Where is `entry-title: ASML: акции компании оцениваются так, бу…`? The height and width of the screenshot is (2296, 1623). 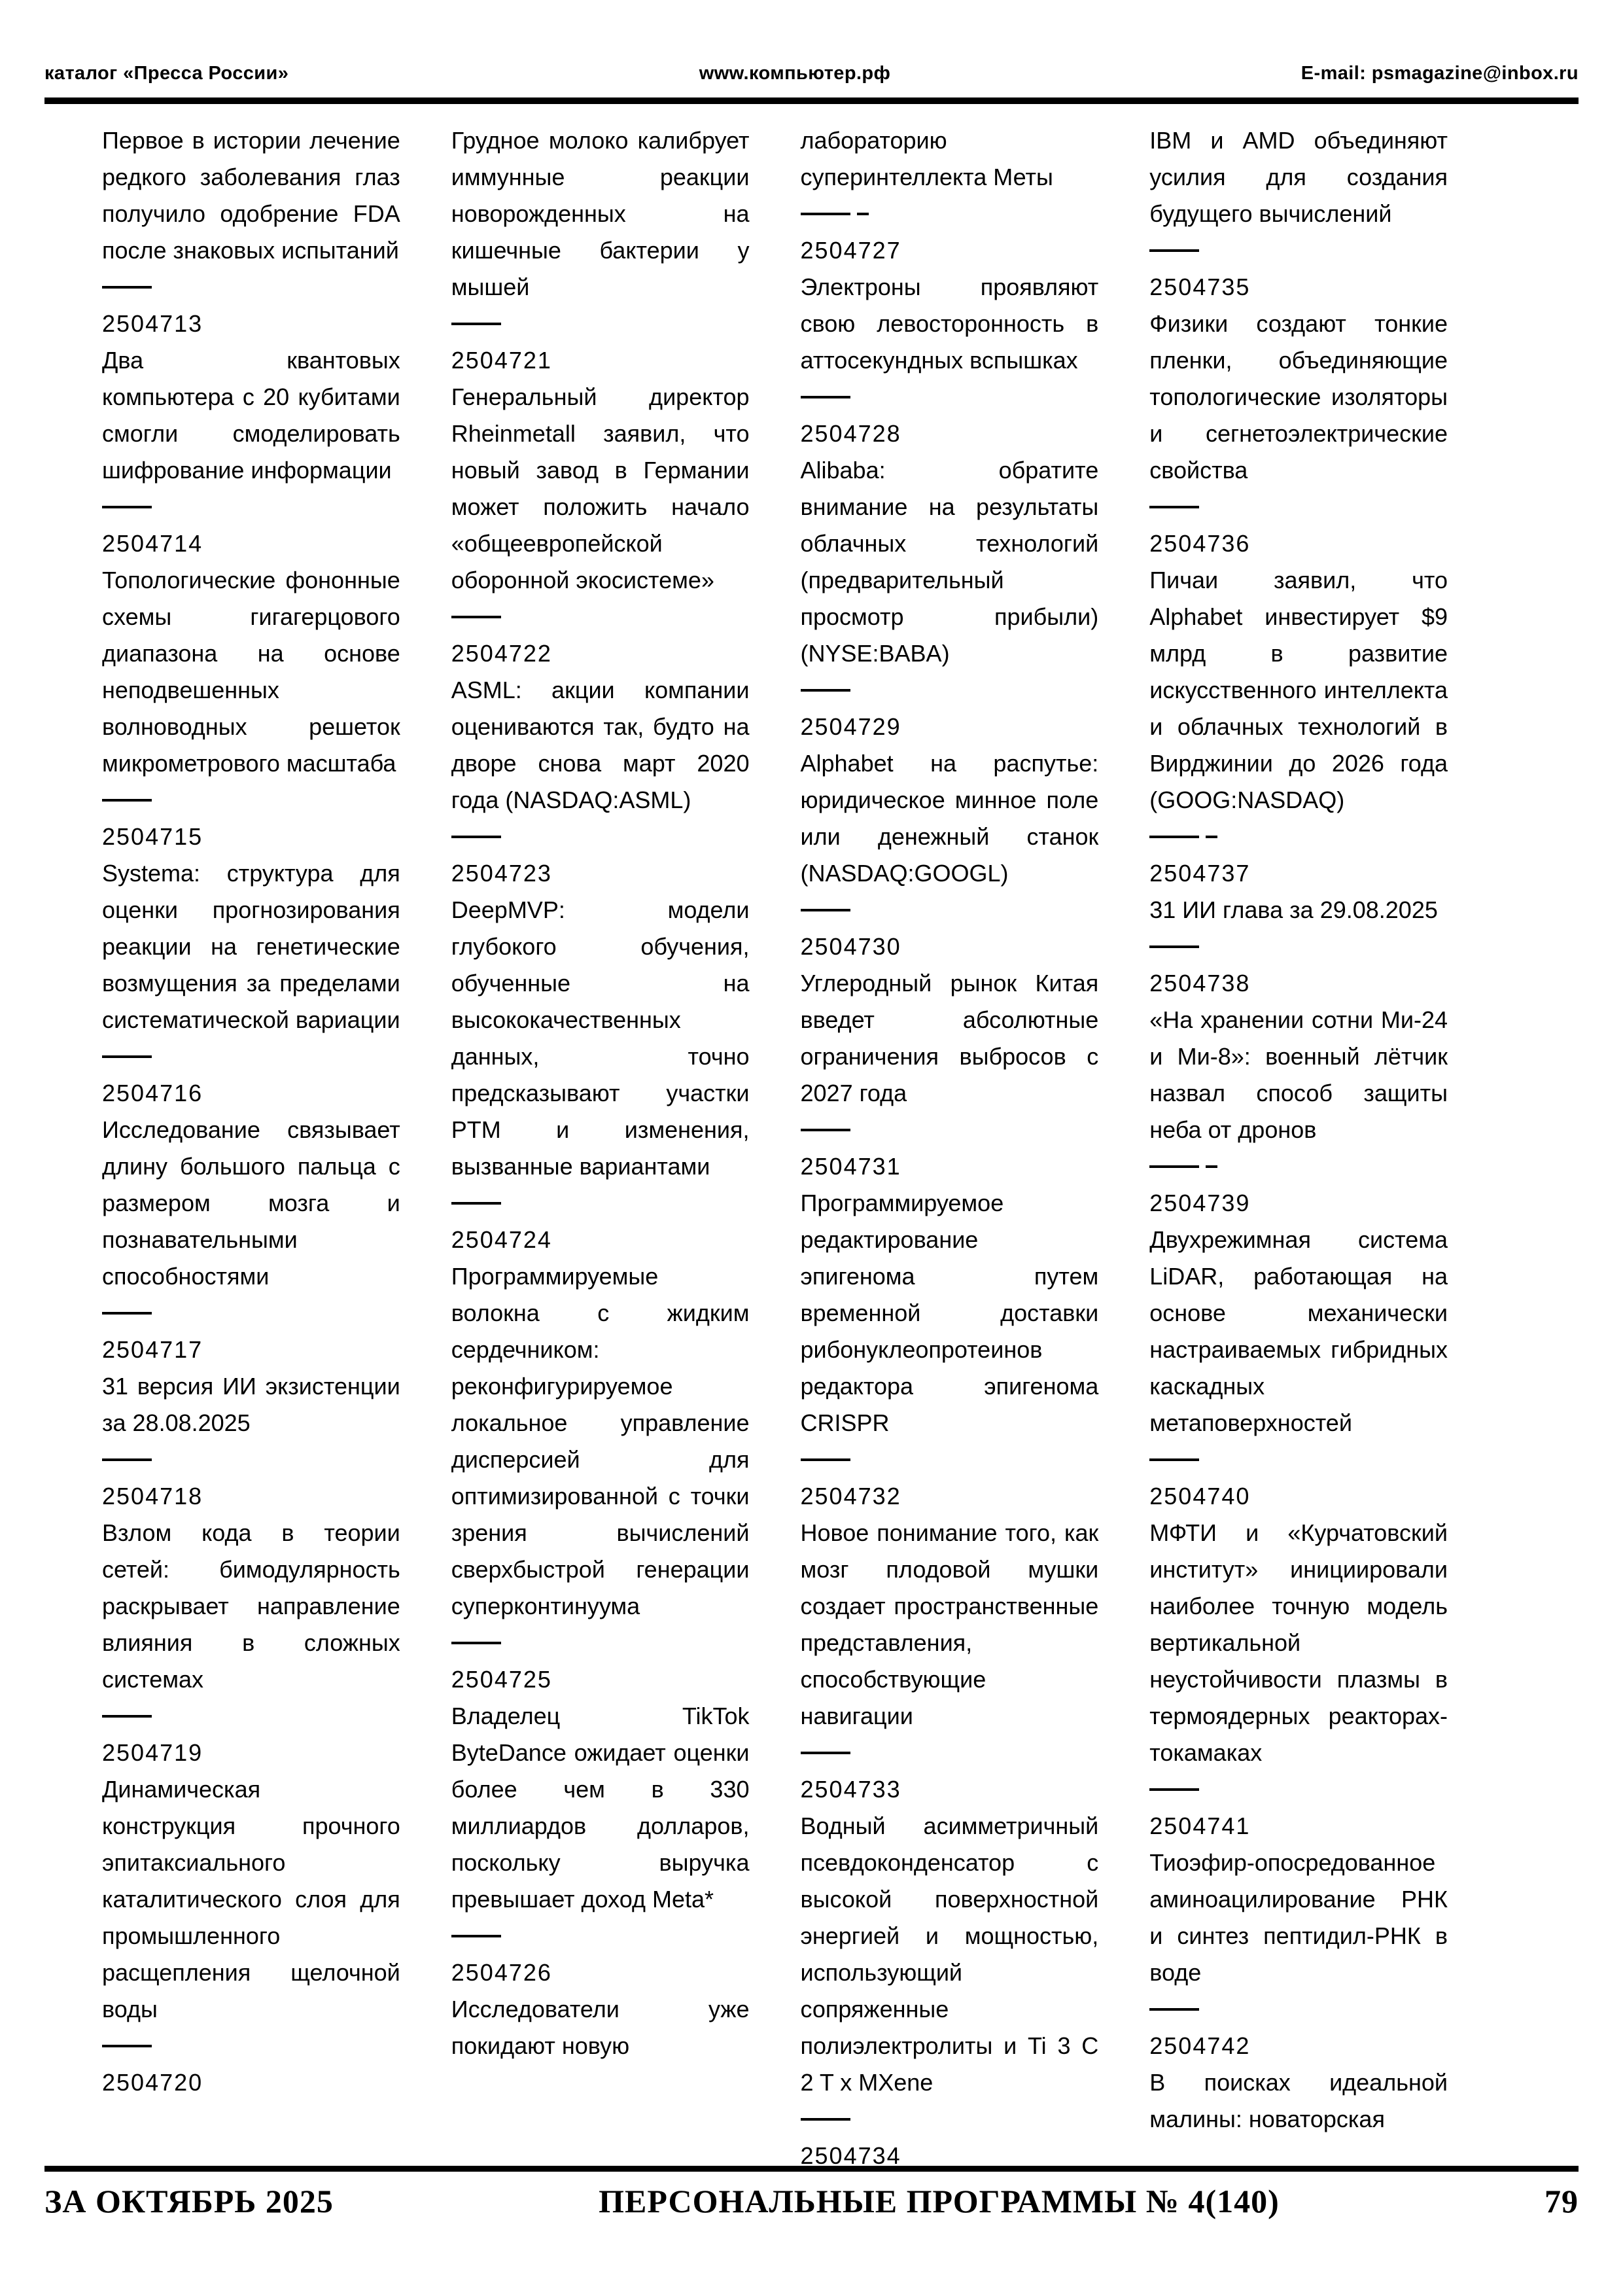 entry-title: ASML: акции компании оцениваются так, бу… is located at coordinates (601, 745).